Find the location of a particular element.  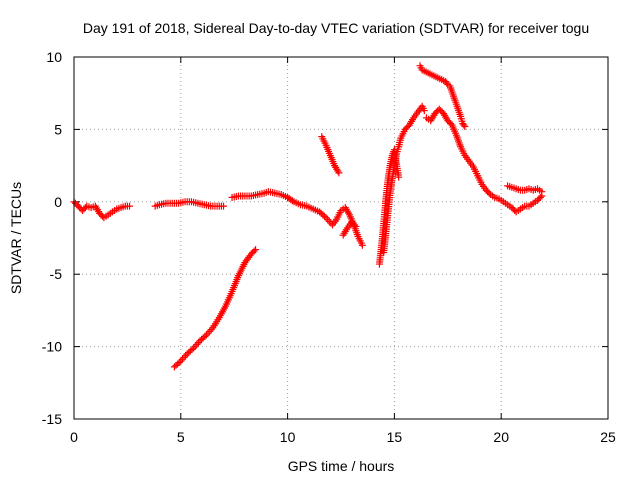

x-tick-label: 25 is located at coordinates (608, 437).